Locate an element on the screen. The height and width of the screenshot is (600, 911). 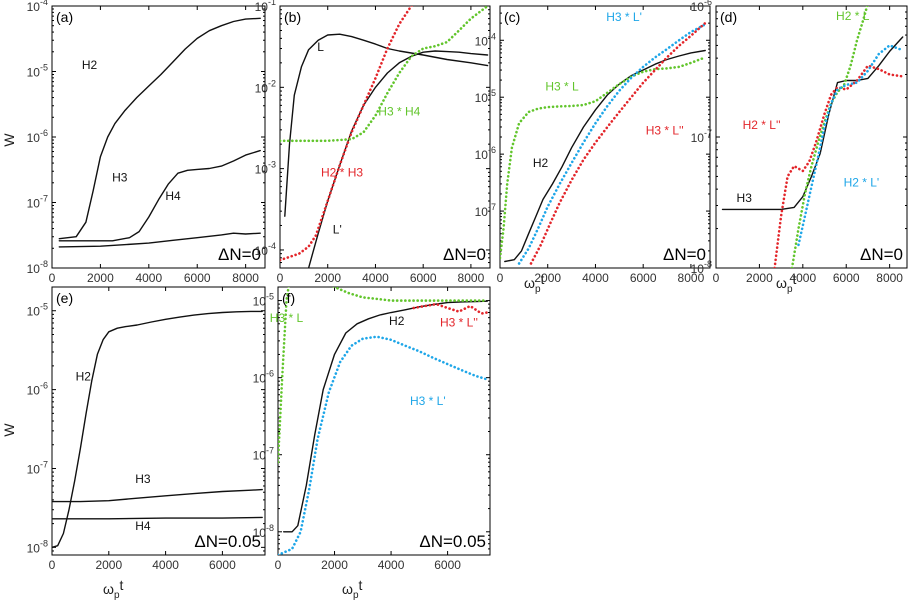
annotation-e: H4 is located at coordinates (143, 526).